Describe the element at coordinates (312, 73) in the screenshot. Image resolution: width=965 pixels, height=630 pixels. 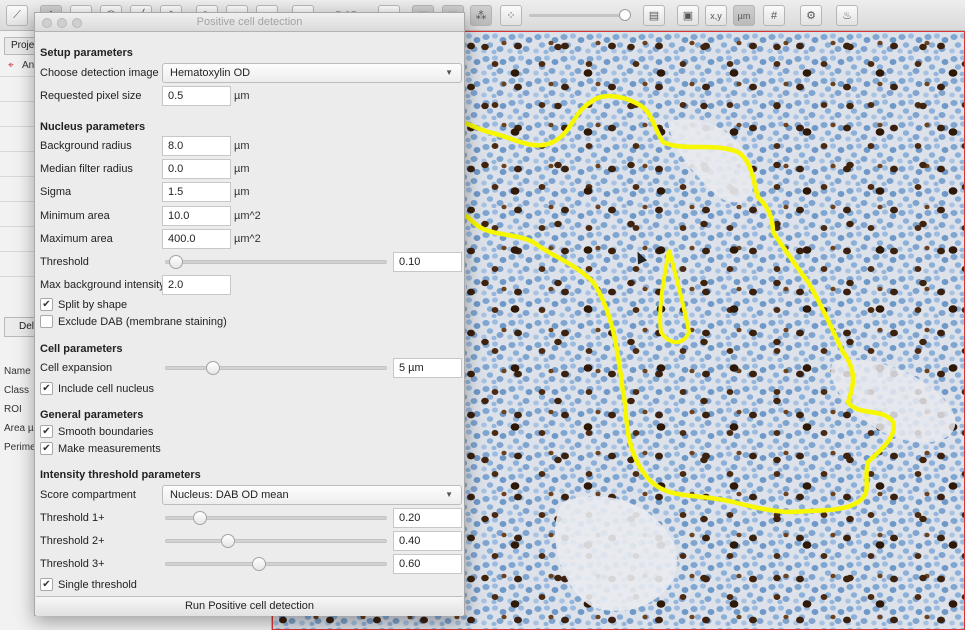
I see `detection-image-select: Hematoxylin OD ▼` at that location.